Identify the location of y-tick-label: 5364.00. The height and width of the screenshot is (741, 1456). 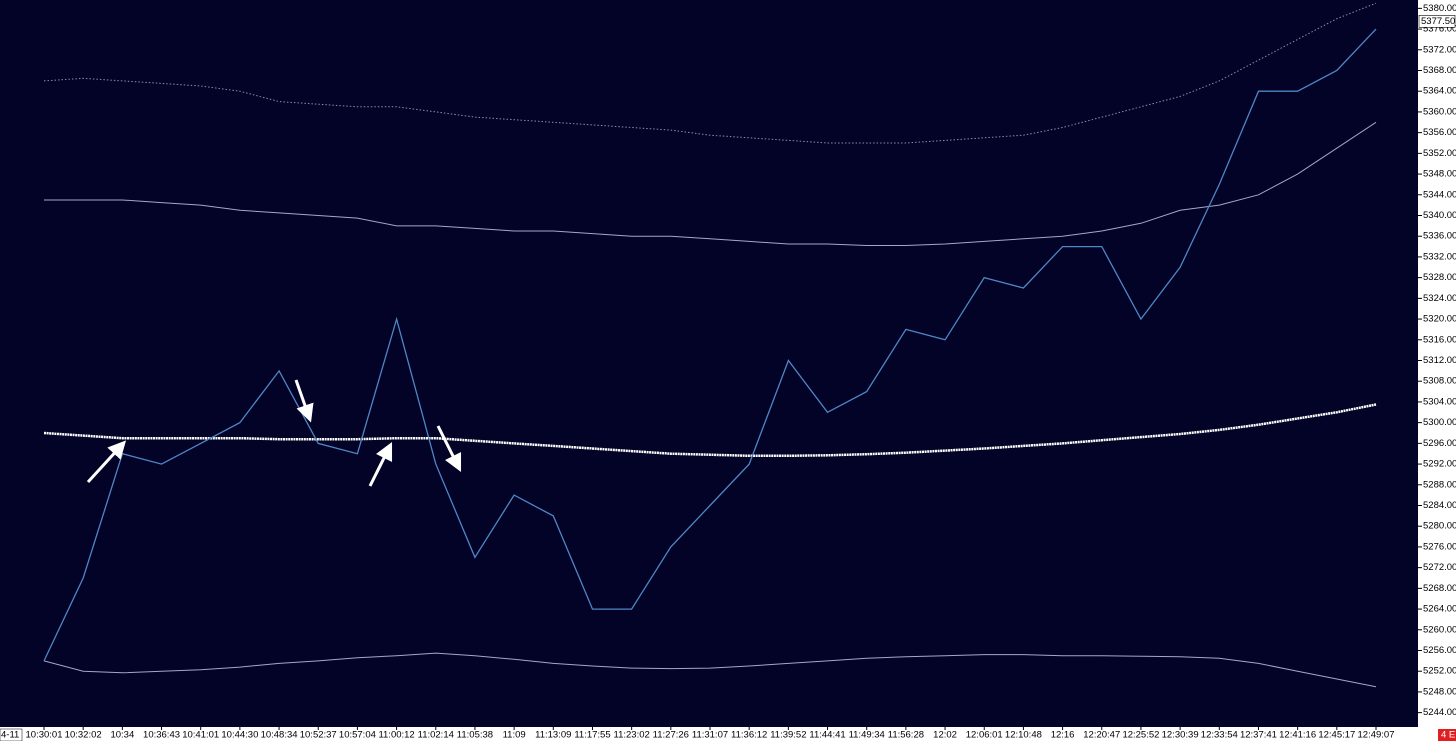
(1439, 91).